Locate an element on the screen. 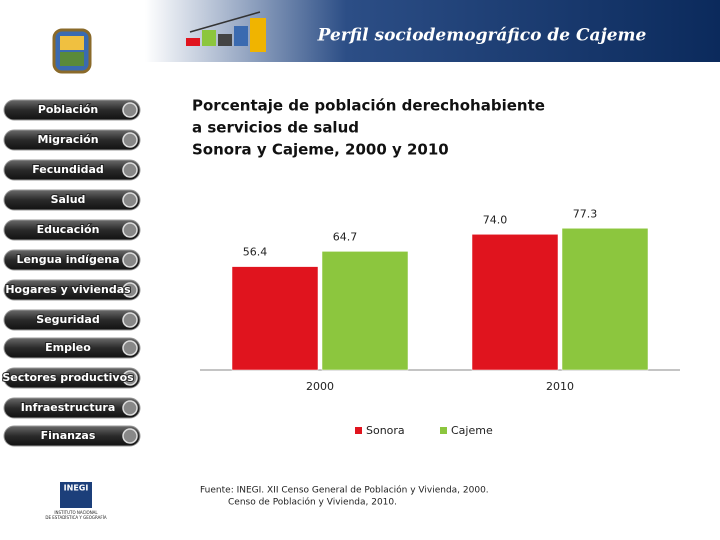 This screenshot has height=540, width=720. nav-button: Fecundidad is located at coordinates (72, 170).